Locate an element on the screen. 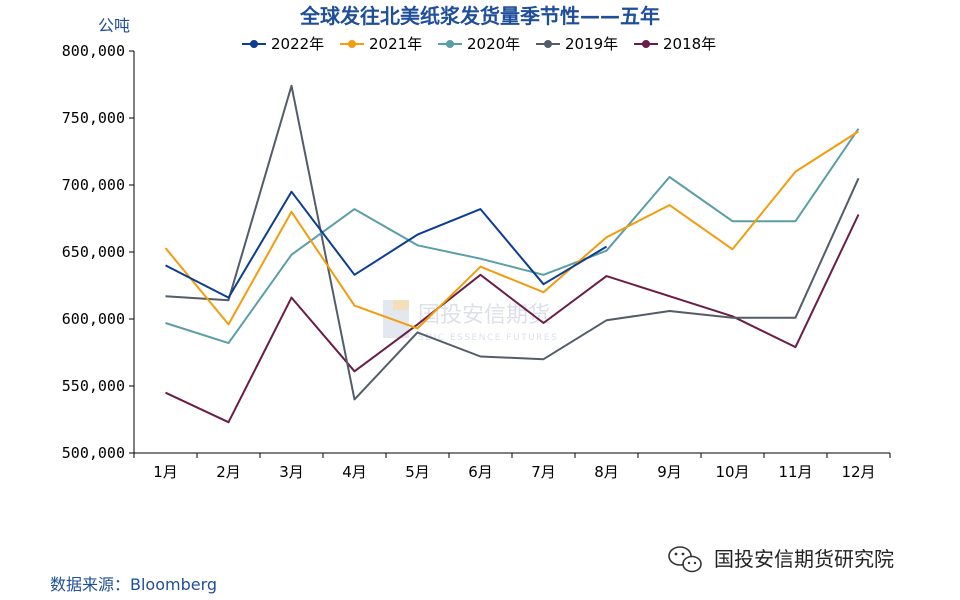 The height and width of the screenshot is (600, 960). x-tick-label: 8月 is located at coordinates (606, 472).